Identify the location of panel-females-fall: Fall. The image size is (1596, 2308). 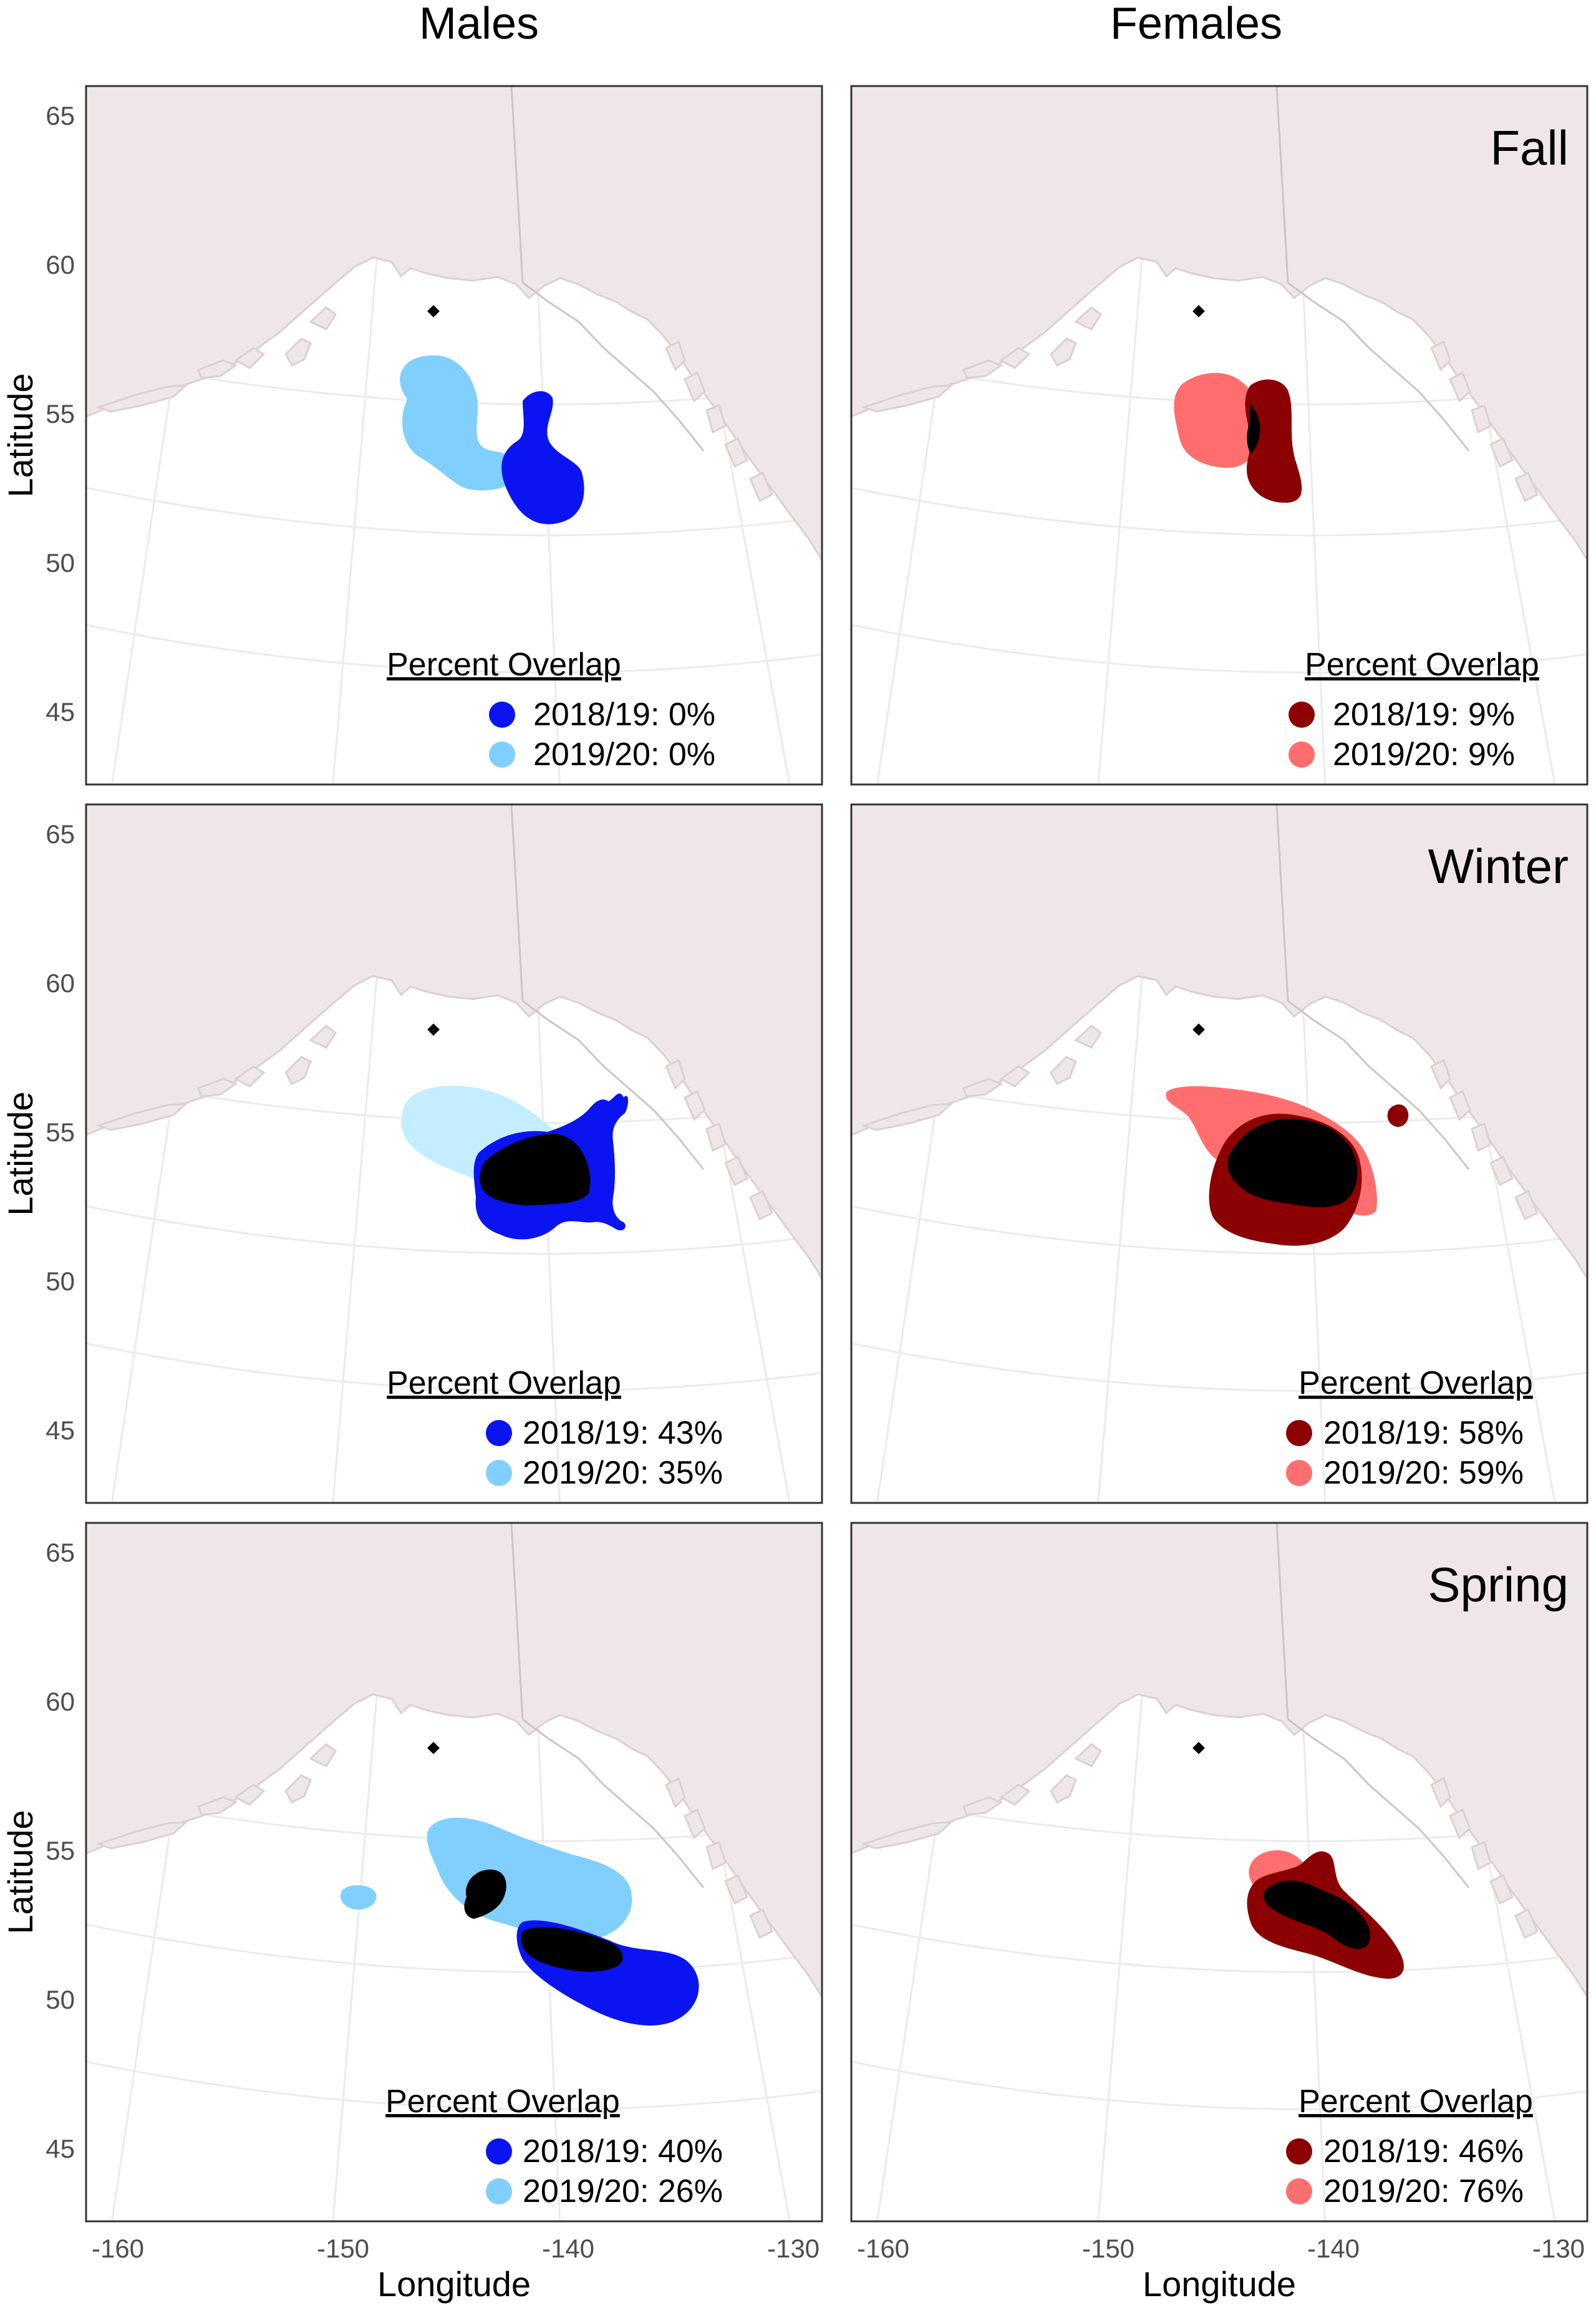
(1219, 435).